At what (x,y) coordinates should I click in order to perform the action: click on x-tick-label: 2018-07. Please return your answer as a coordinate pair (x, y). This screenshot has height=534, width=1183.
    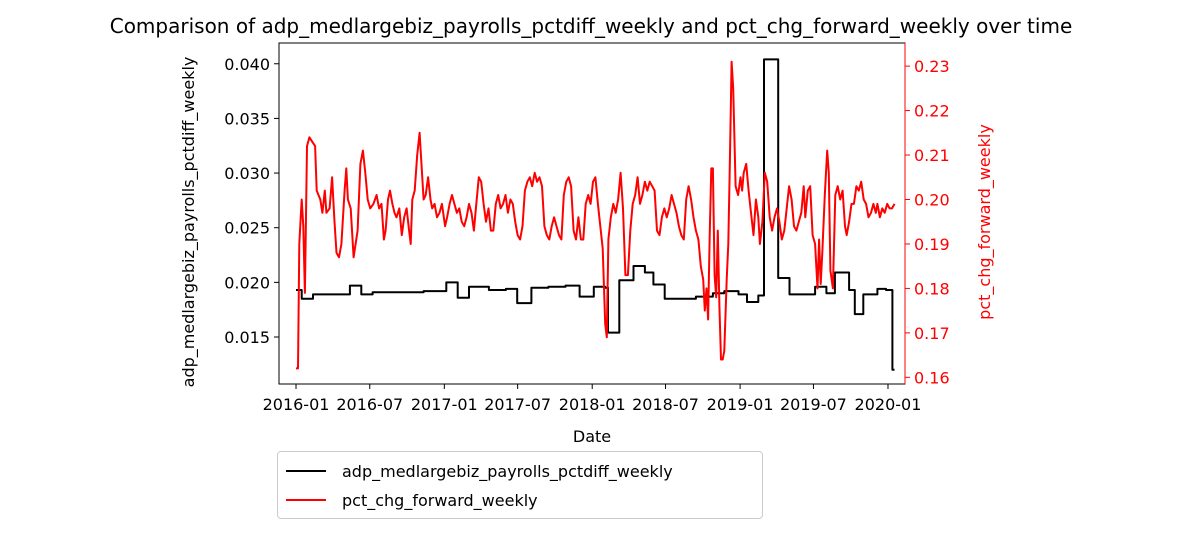
    Looking at the image, I should click on (665, 404).